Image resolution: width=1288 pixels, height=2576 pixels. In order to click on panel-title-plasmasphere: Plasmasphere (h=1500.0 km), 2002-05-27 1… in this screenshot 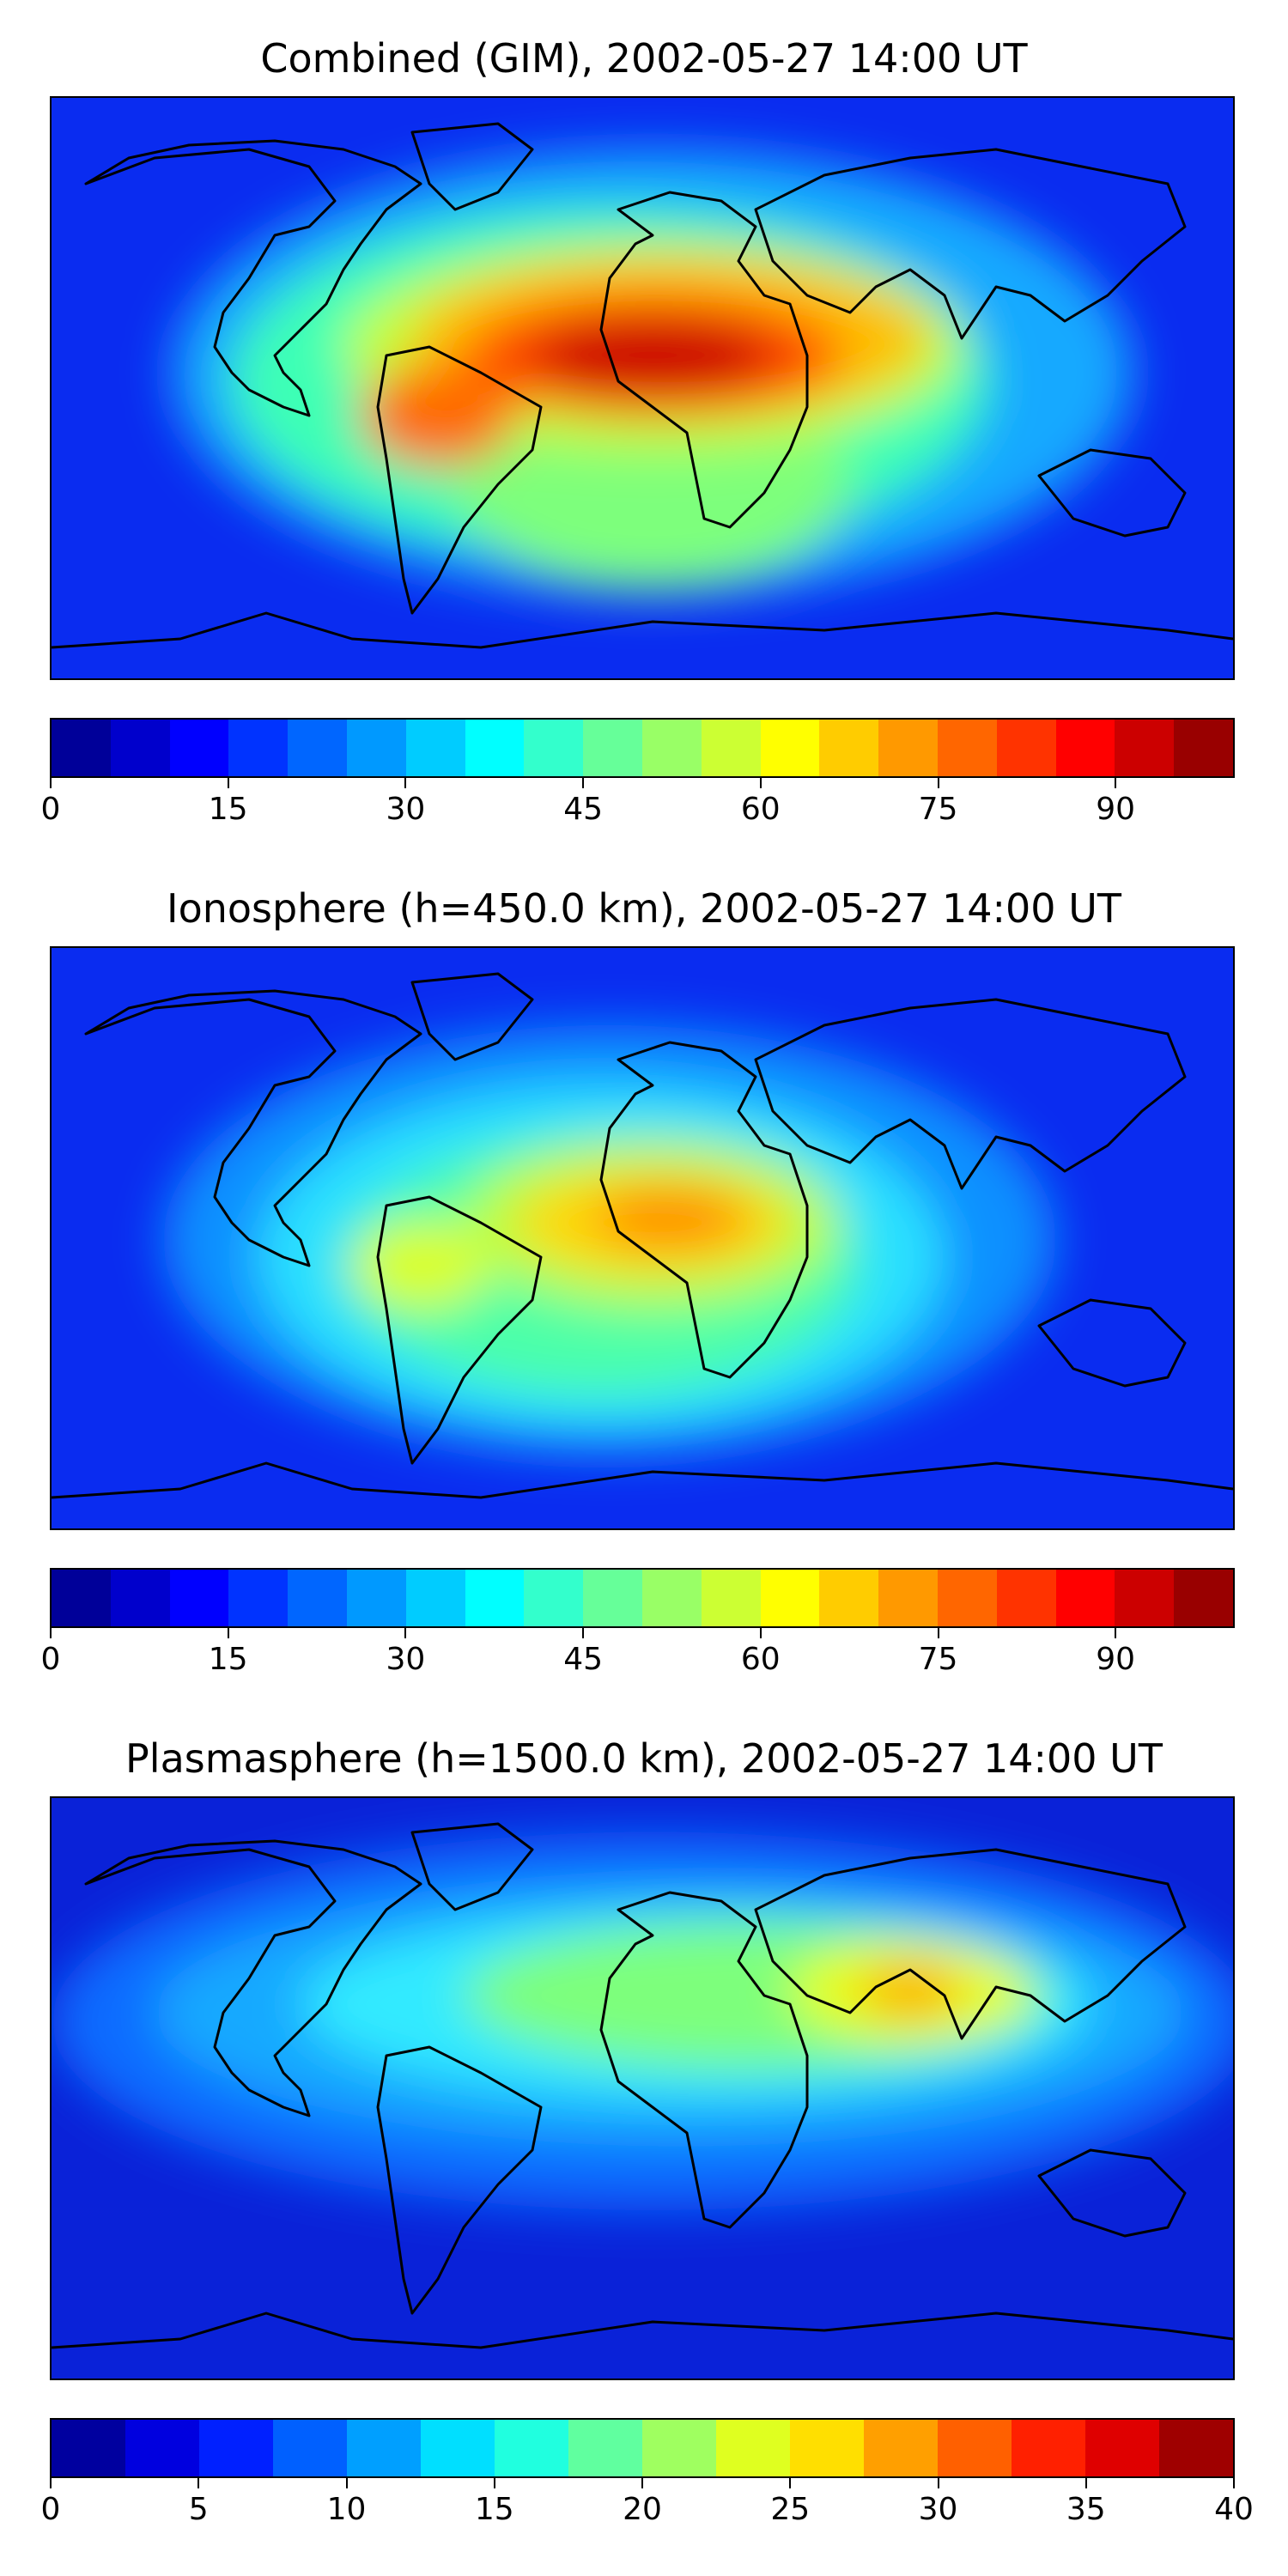, I will do `click(644, 1759)`.